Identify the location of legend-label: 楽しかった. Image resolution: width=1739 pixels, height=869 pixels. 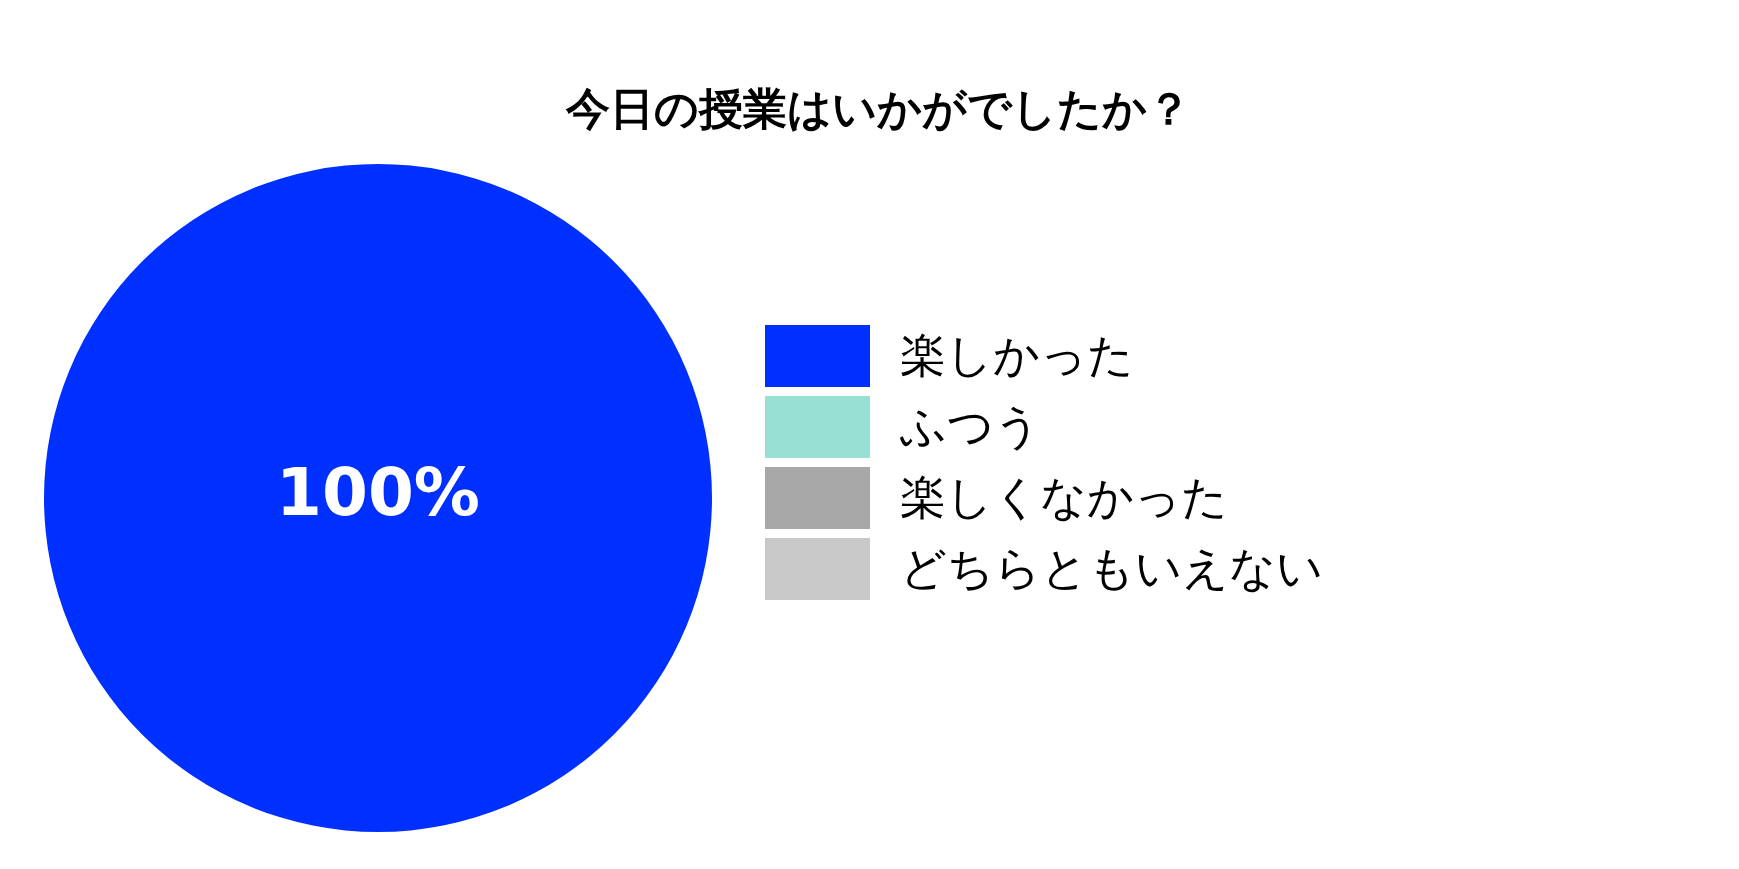
(1017, 355).